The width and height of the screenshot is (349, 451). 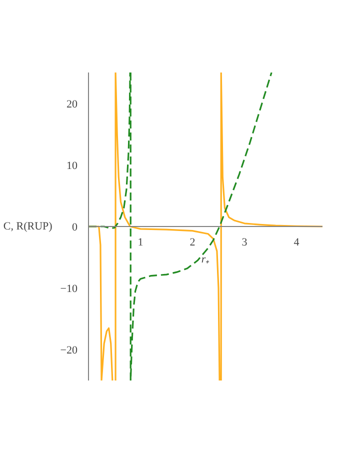 I want to click on y-tick-label: −10, so click(x=69, y=289).